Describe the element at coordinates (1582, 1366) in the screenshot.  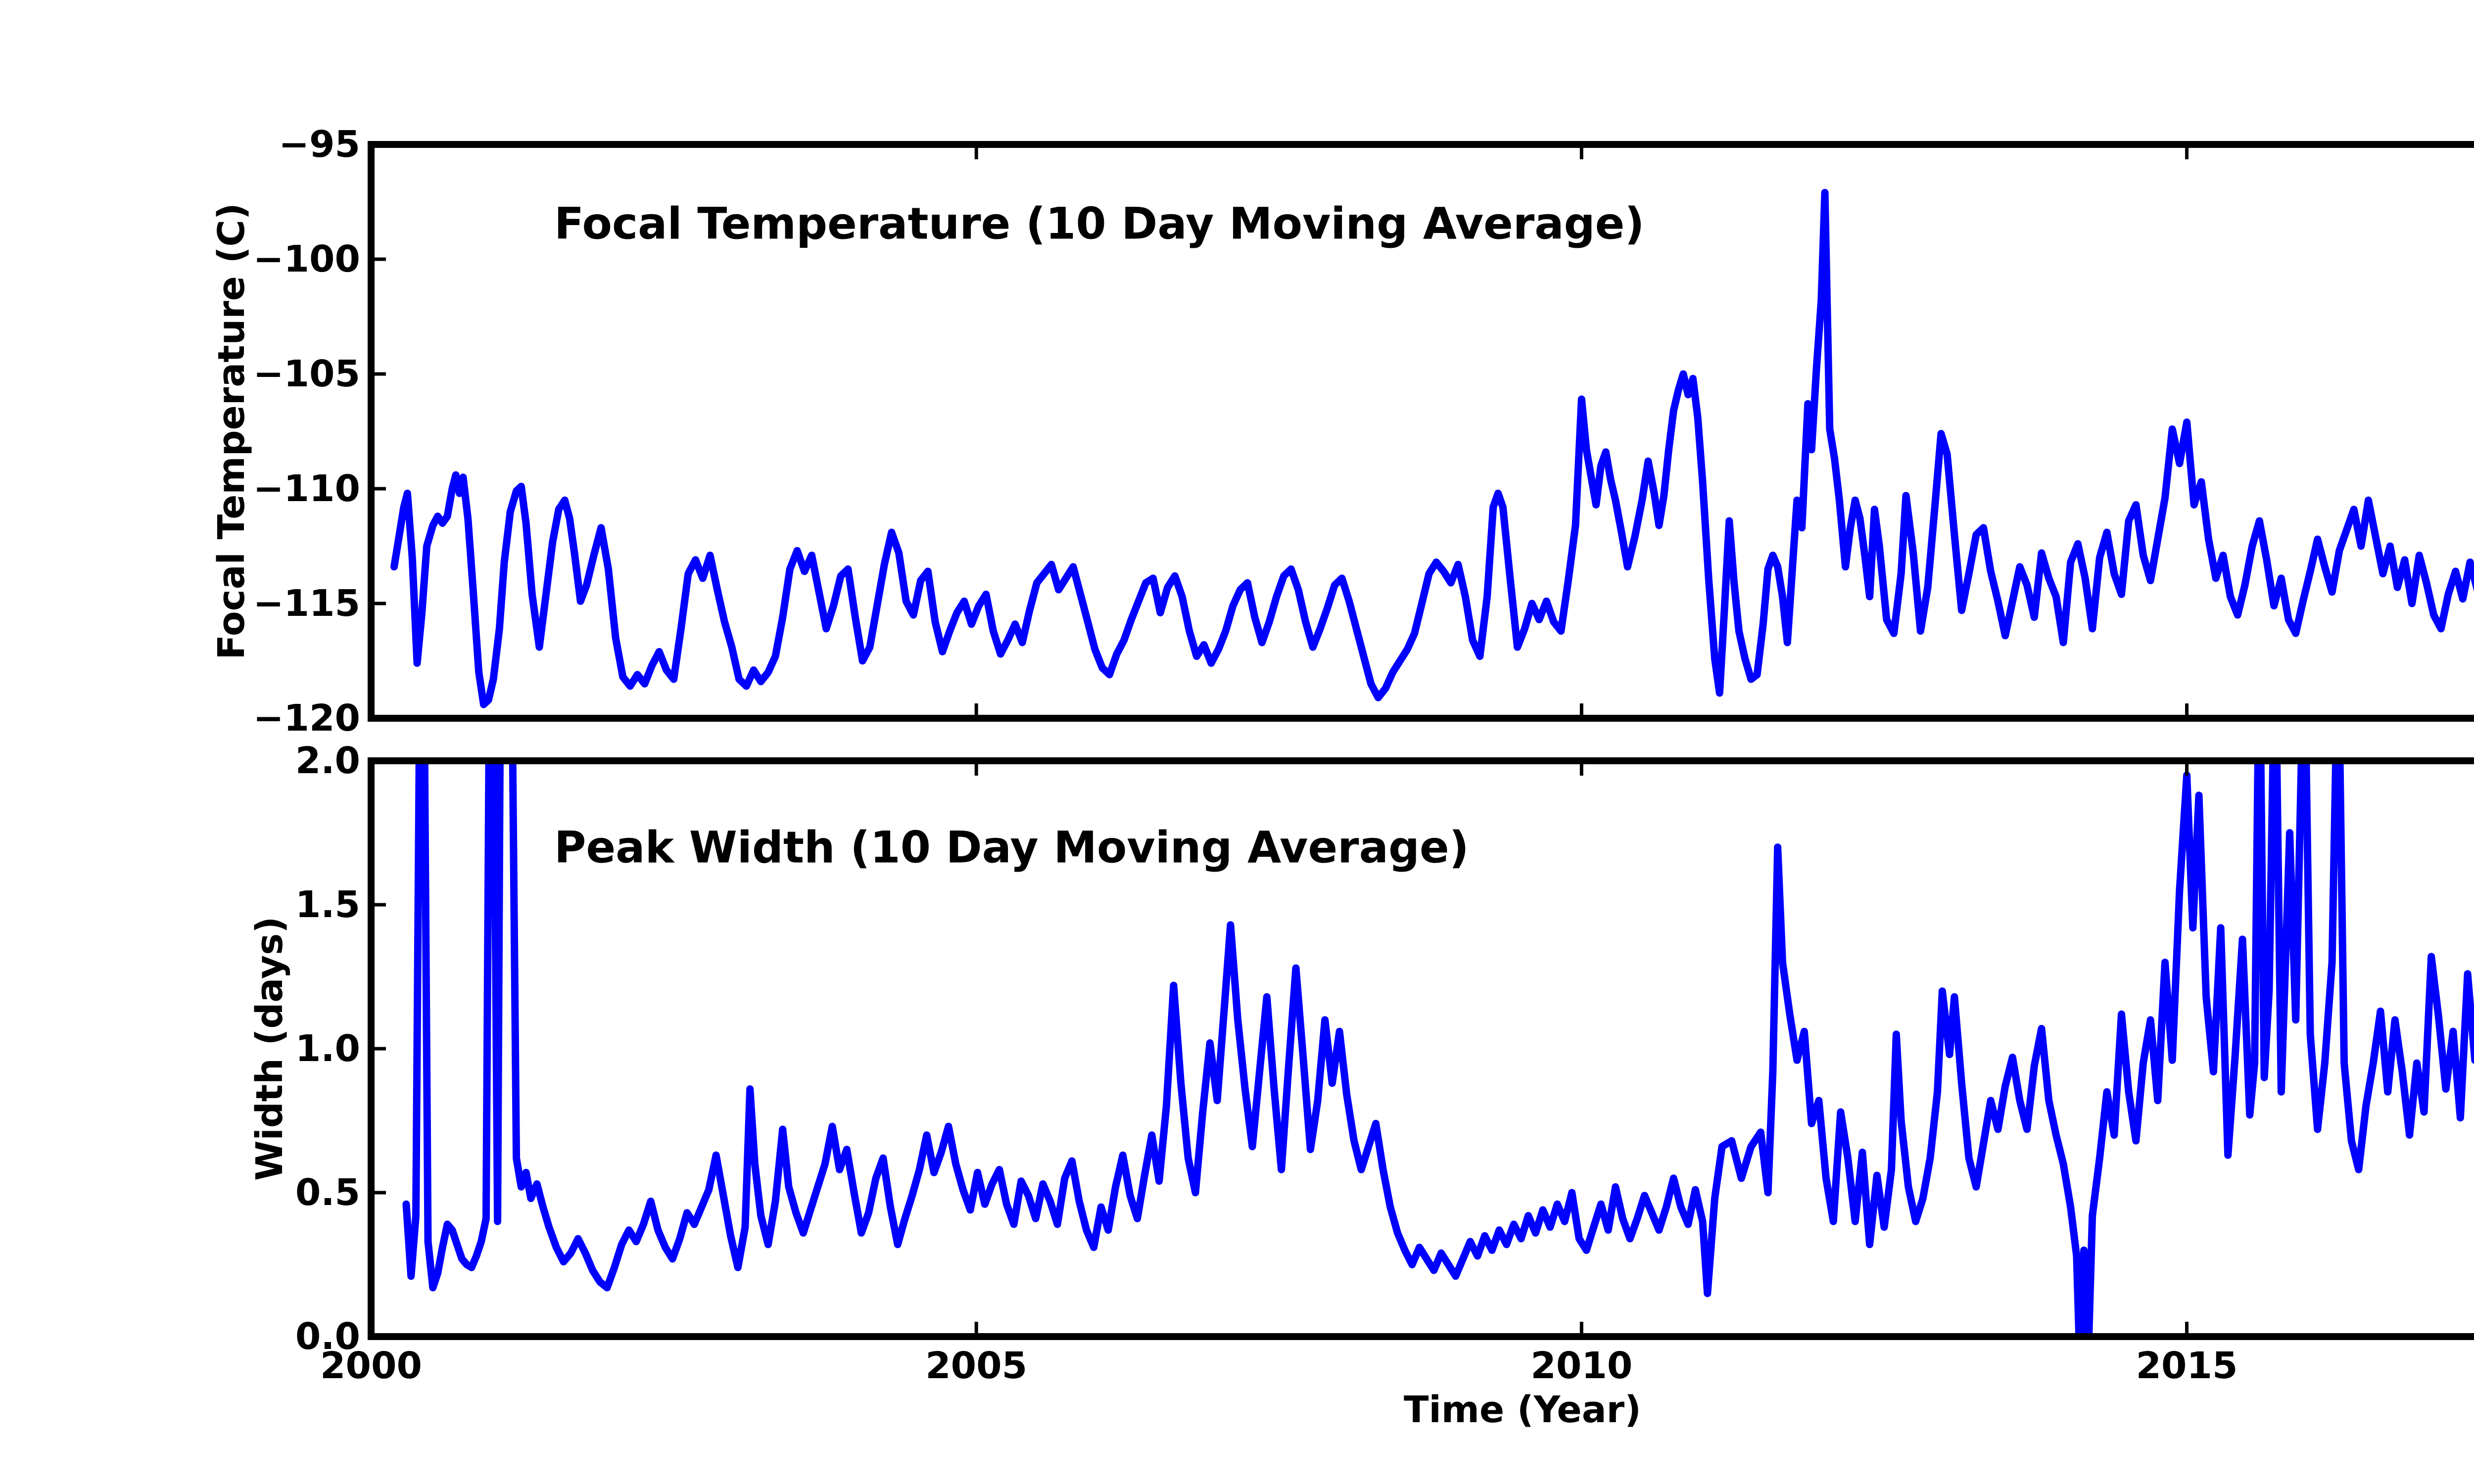
I see `x-tick-label: 2010` at that location.